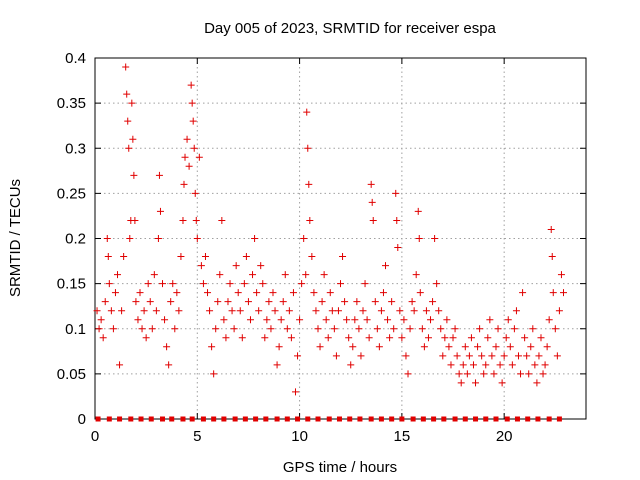  I want to click on x-tick-label: 10, so click(299, 436).